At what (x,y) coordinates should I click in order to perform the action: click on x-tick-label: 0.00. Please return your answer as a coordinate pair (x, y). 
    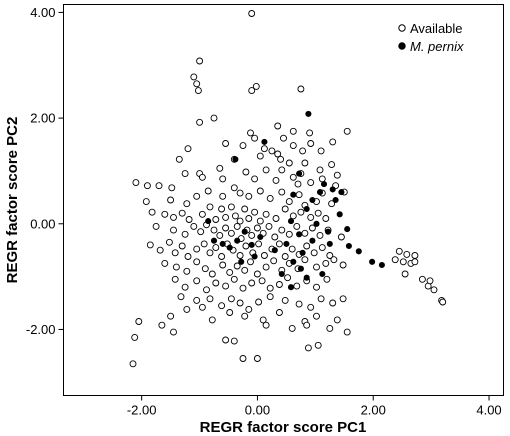
    Looking at the image, I should click on (257, 410).